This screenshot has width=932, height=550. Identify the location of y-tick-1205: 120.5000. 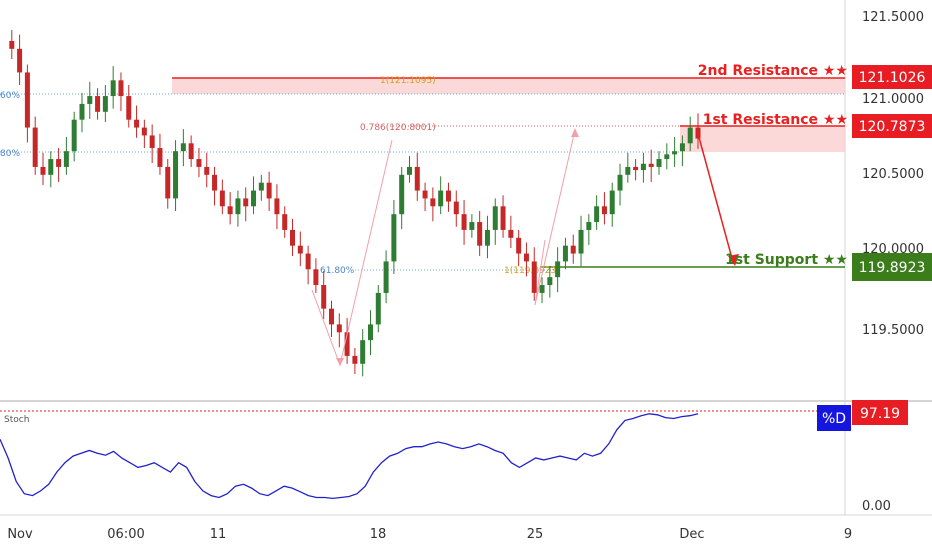
(893, 174).